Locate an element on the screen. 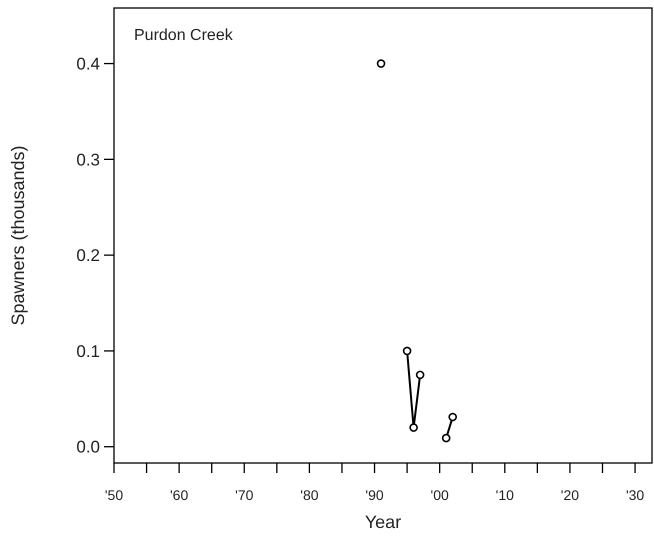 The image size is (654, 538). x-axis-title: Year is located at coordinates (383, 522).